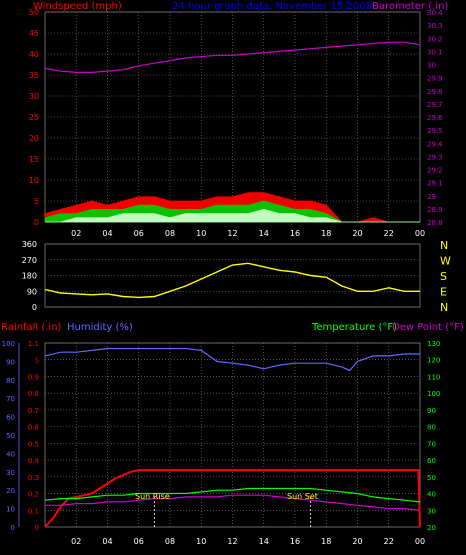 This screenshot has width=466, height=555. Describe the element at coordinates (428, 327) in the screenshot. I see `dewpoint-axis-title: Dew Point (°F)` at that location.